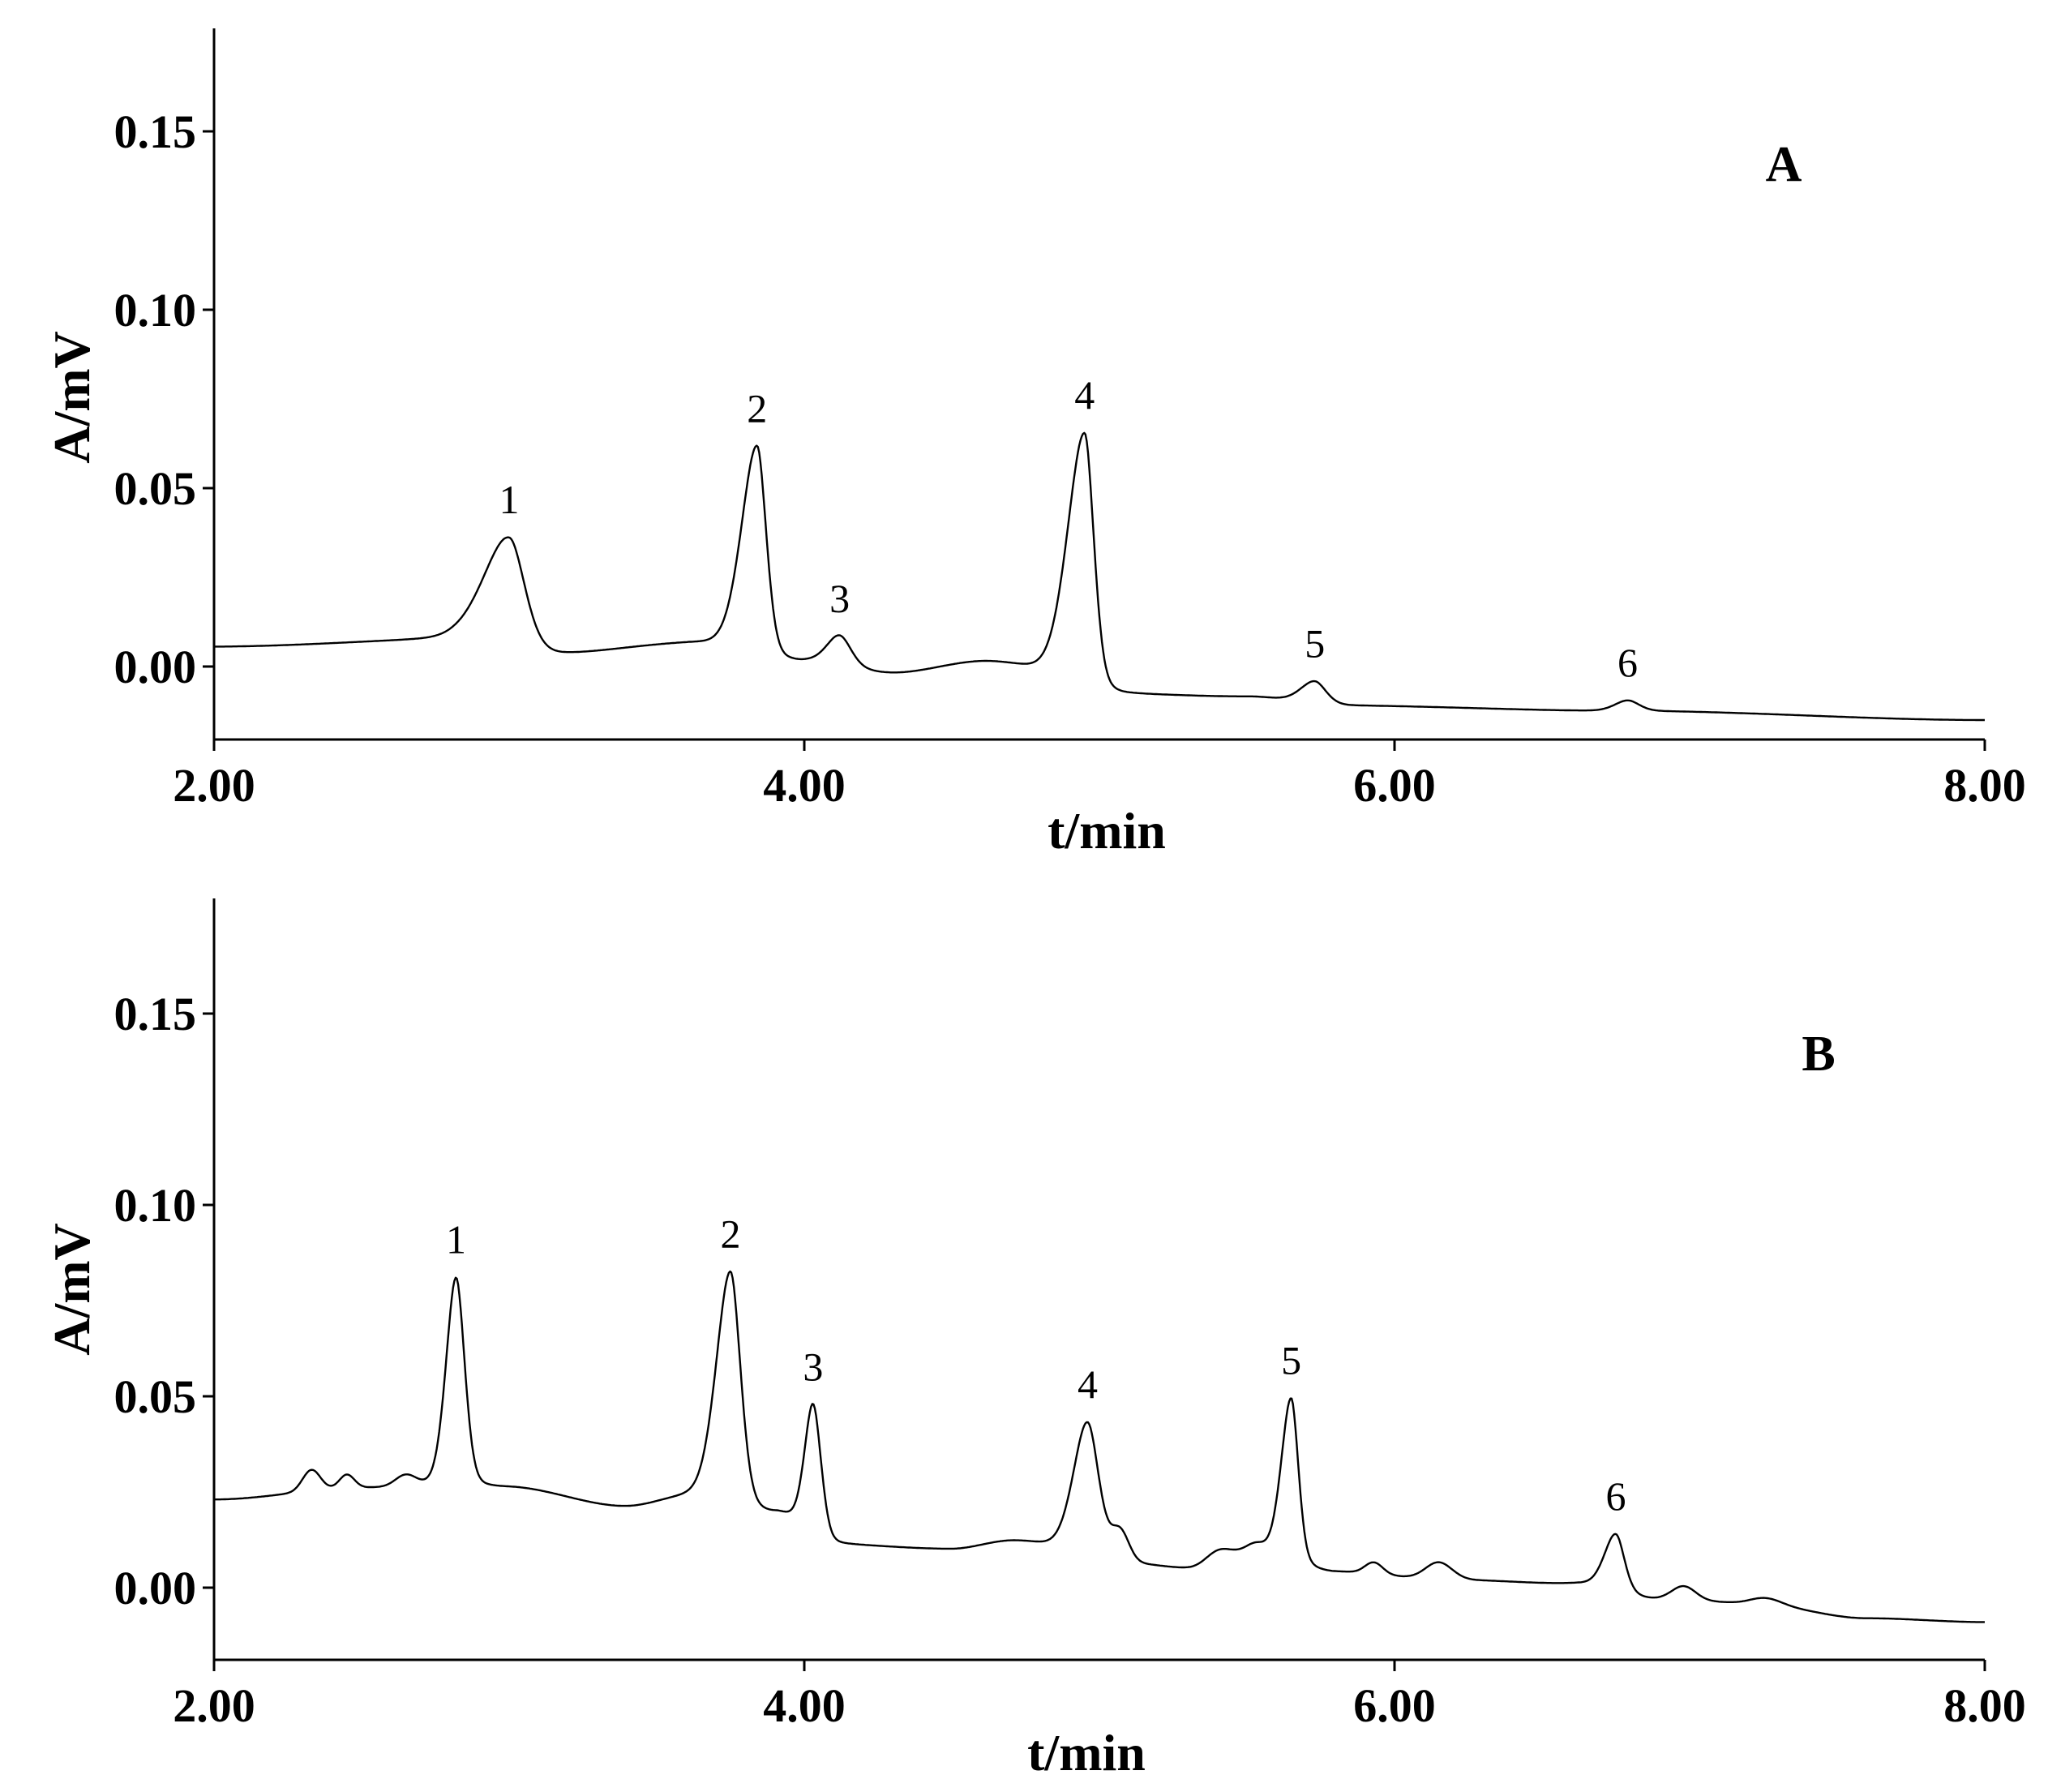 This screenshot has height=1792, width=2048. I want to click on panel-b-x-axis-title: t/min, so click(1086, 1752).